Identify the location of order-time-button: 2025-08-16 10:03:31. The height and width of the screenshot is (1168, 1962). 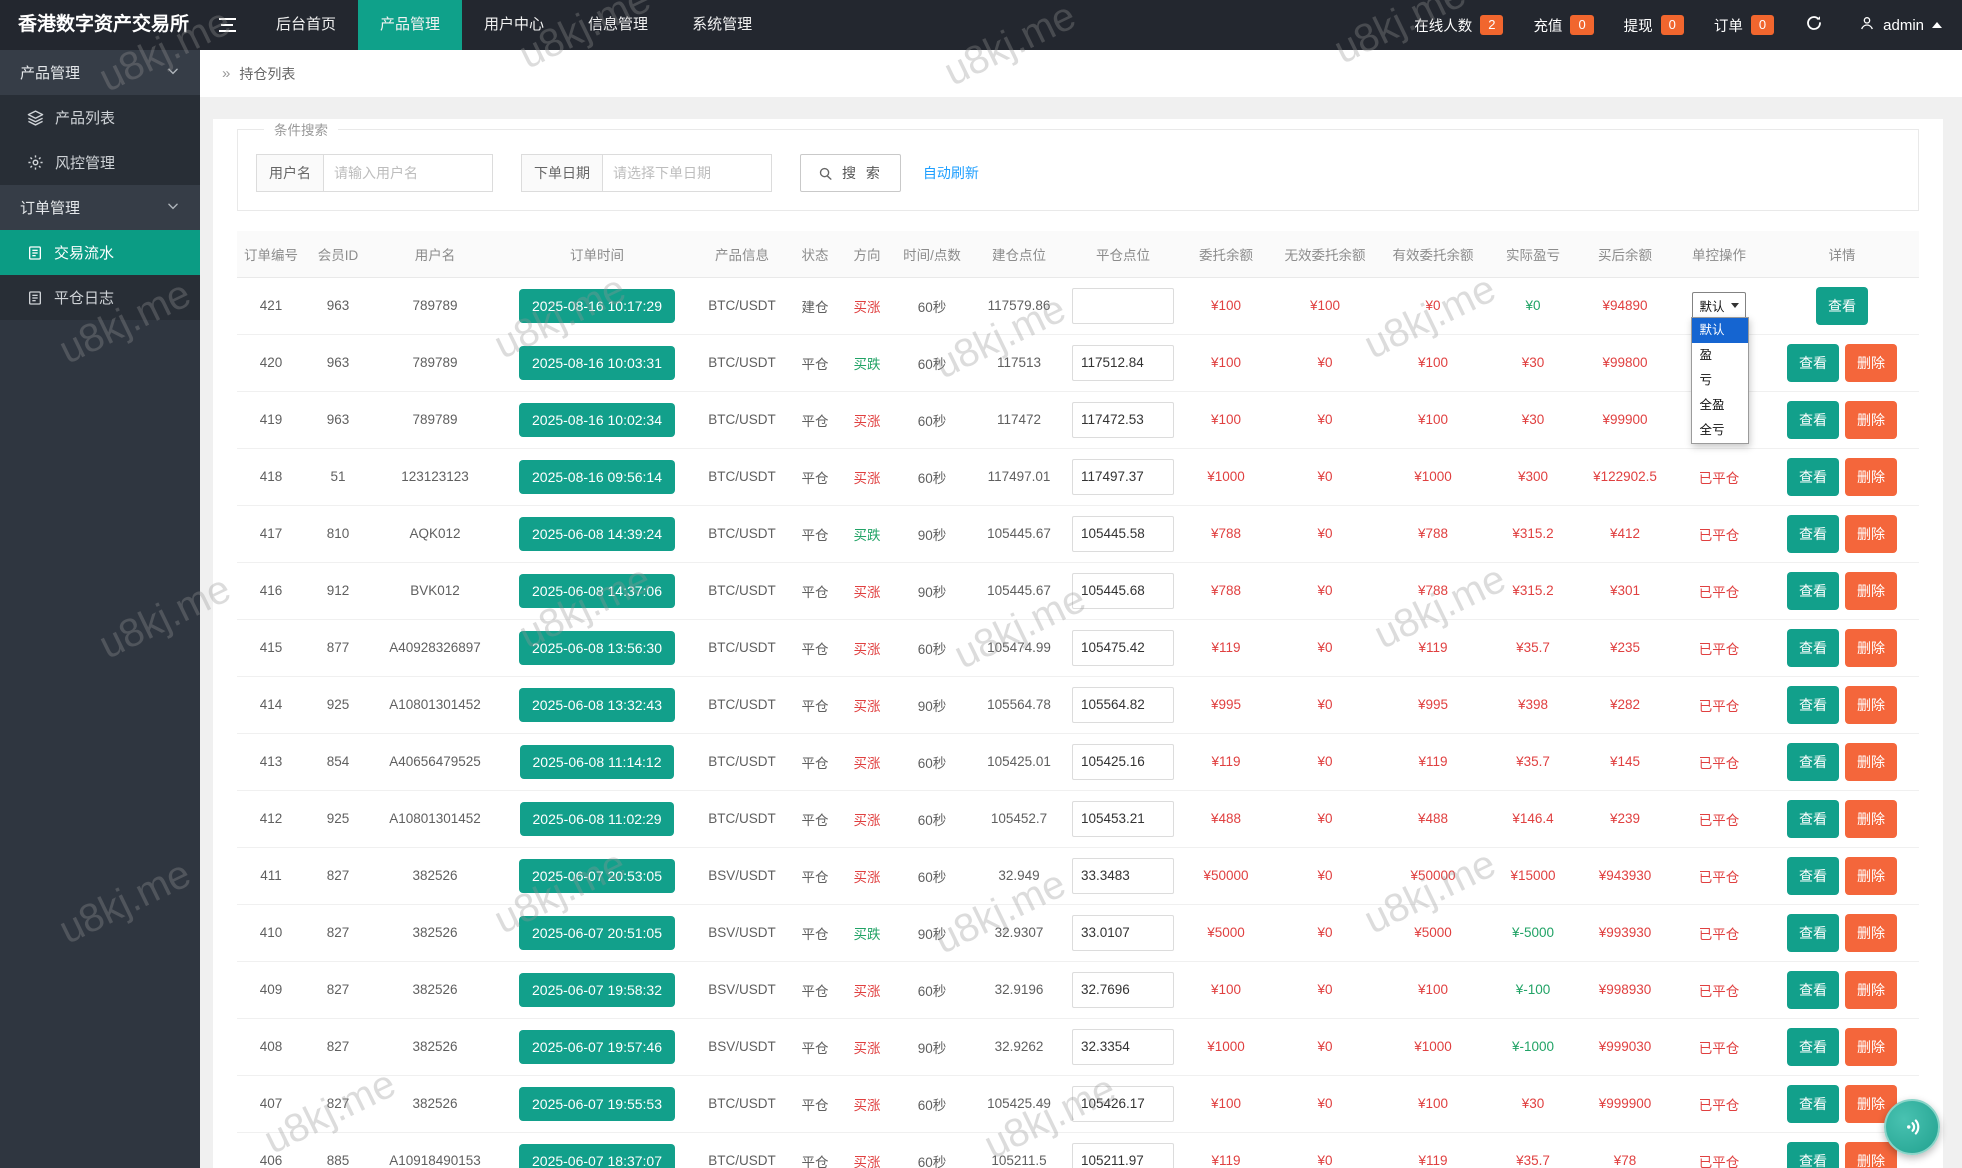
(597, 362).